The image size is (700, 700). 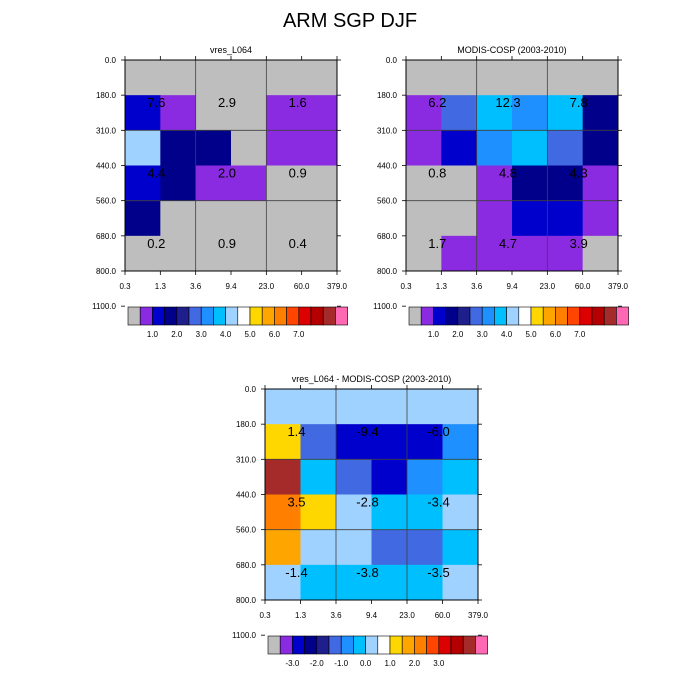 What do you see at coordinates (337, 286) in the screenshot?
I see `x-tick-label: 379.0` at bounding box center [337, 286].